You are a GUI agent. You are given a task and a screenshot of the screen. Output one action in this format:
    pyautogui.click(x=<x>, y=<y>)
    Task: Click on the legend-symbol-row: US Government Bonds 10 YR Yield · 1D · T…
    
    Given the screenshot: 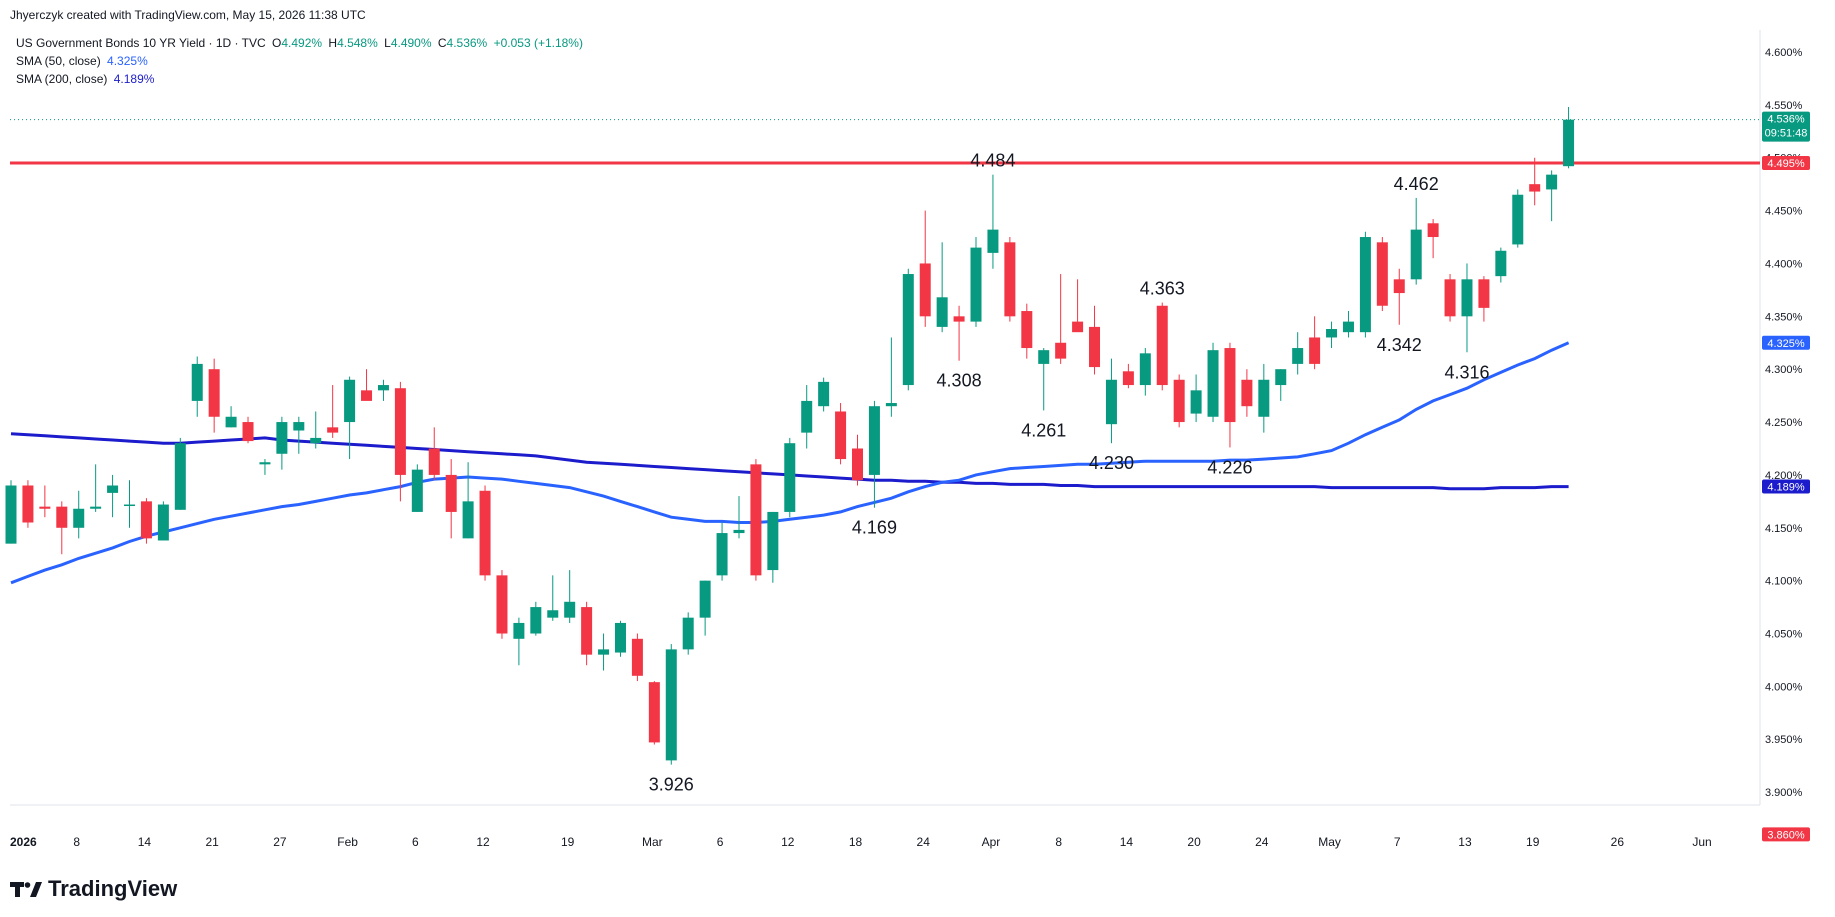 What is the action you would take?
    pyautogui.click(x=301, y=43)
    